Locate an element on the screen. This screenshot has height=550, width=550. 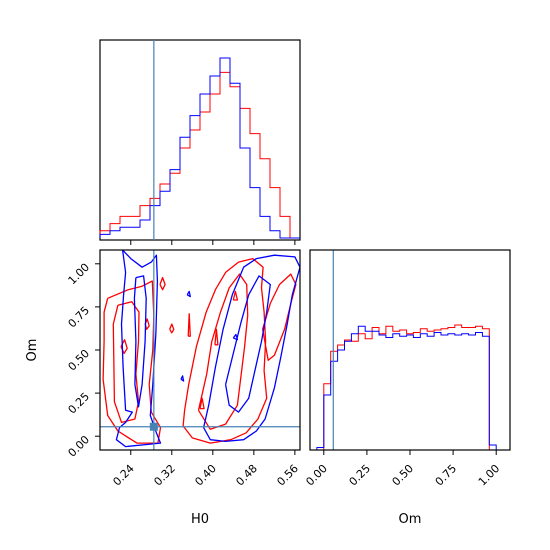
h0-histogram-panel is located at coordinates (200, 142).